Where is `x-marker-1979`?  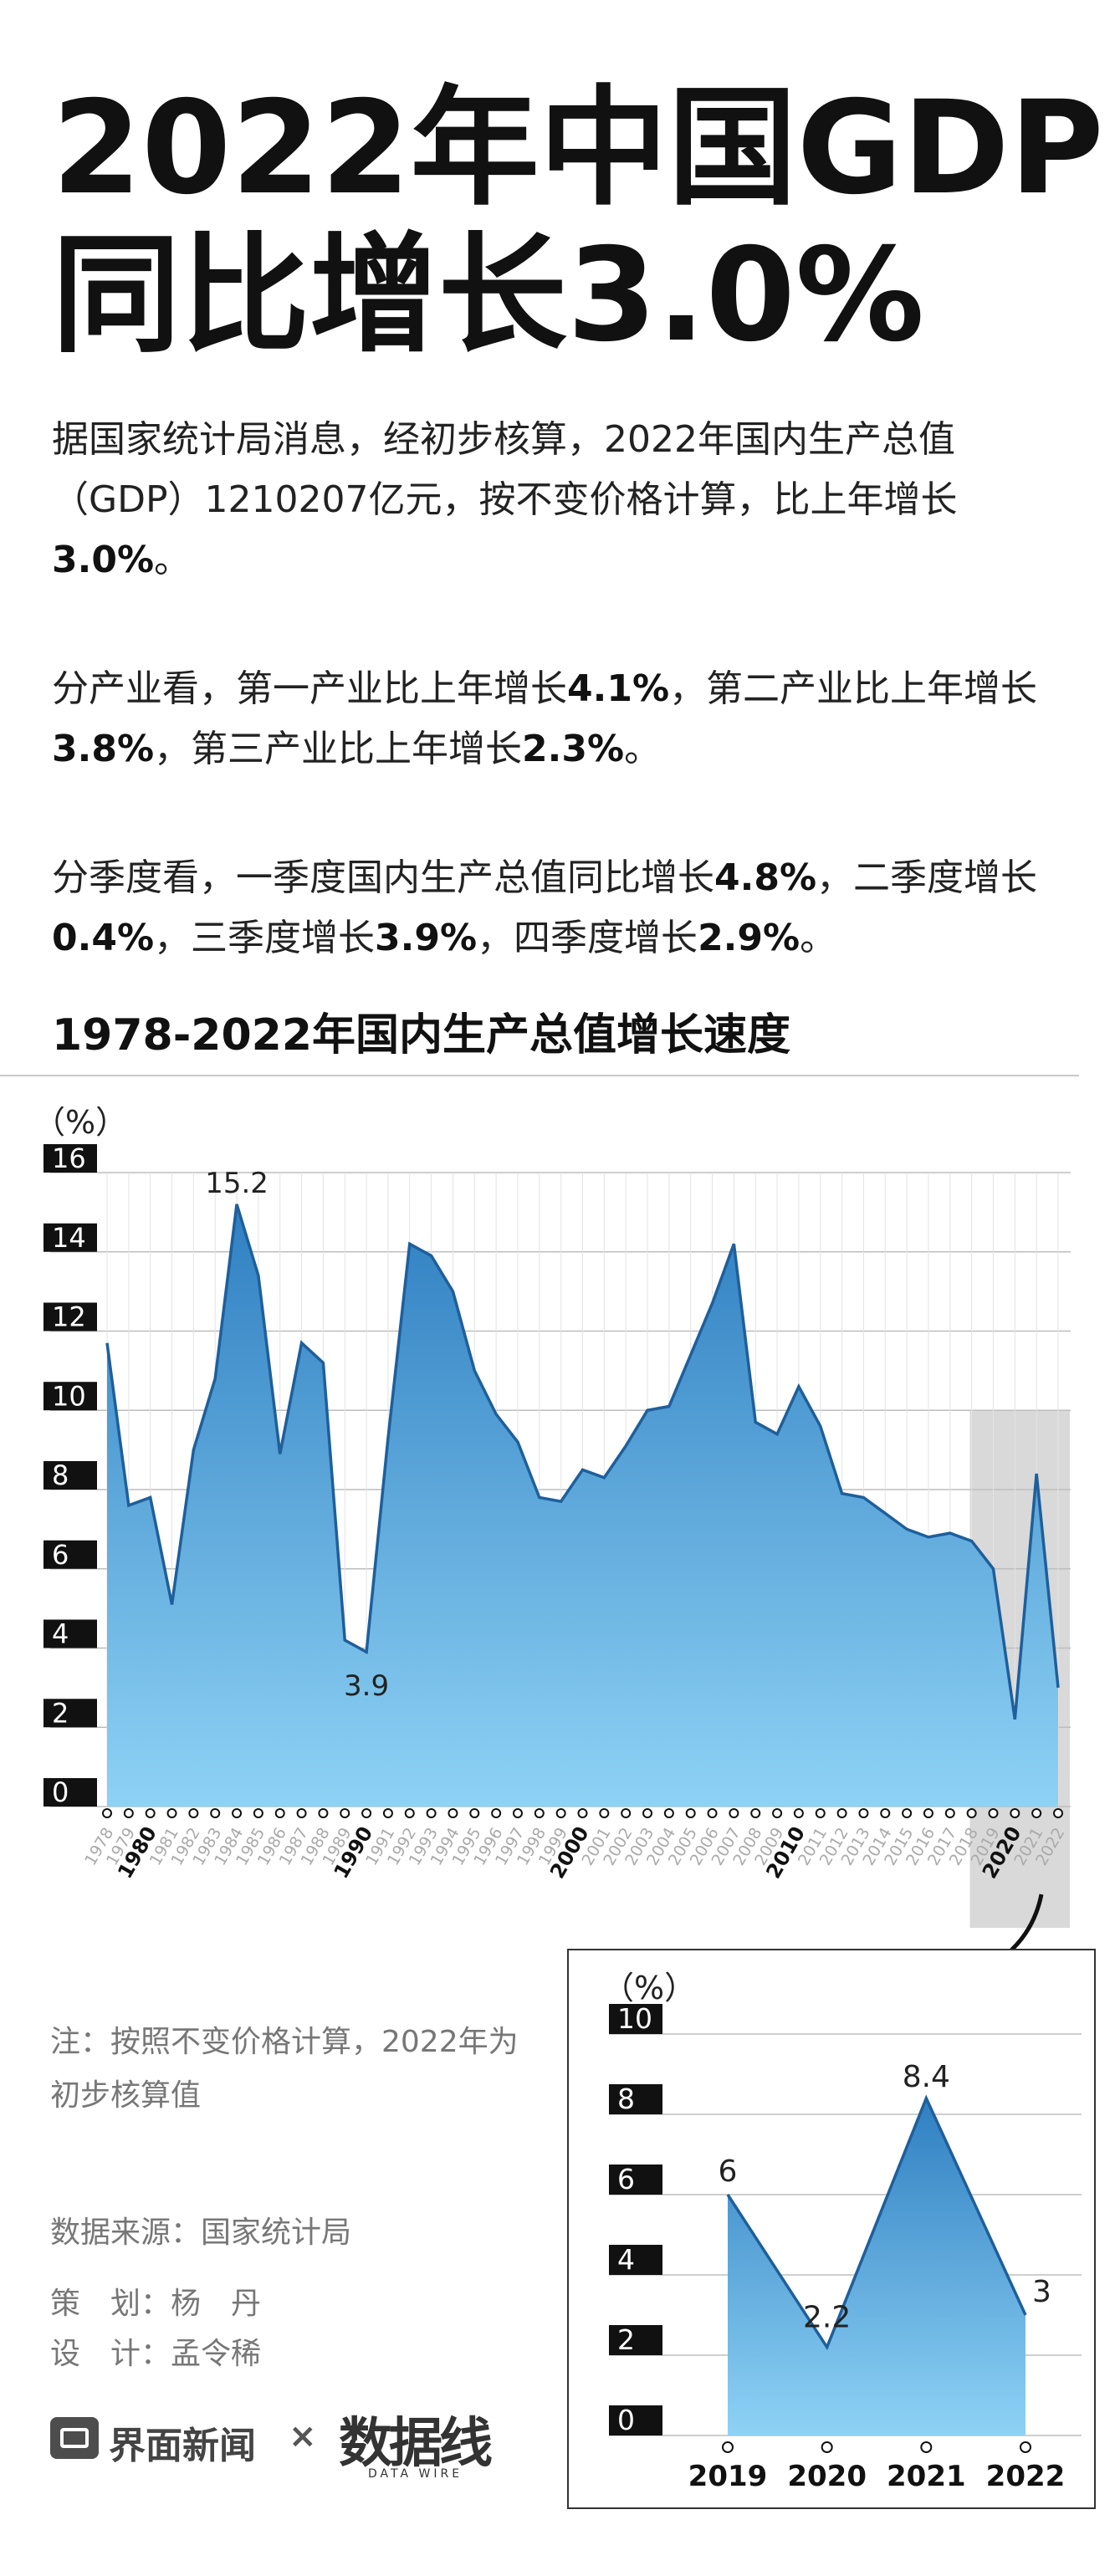 x-marker-1979 is located at coordinates (128, 1813).